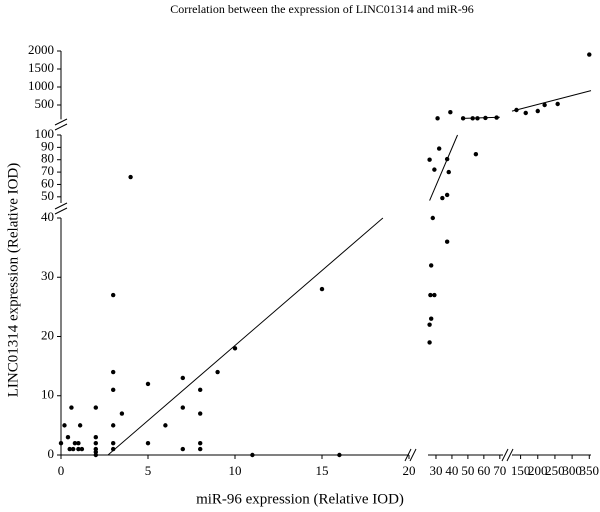  I want to click on x-tick-label: 10, so click(235, 470).